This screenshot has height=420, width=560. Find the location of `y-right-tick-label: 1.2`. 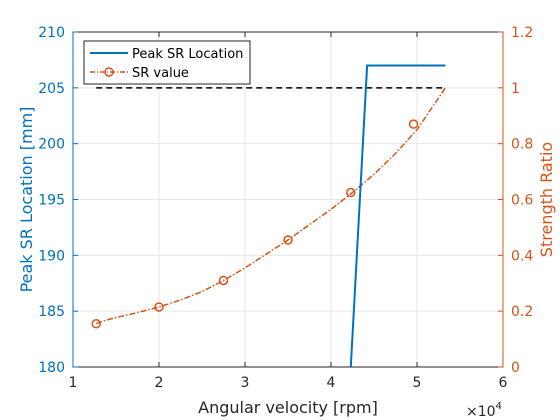

y-right-tick-label: 1.2 is located at coordinates (522, 33).